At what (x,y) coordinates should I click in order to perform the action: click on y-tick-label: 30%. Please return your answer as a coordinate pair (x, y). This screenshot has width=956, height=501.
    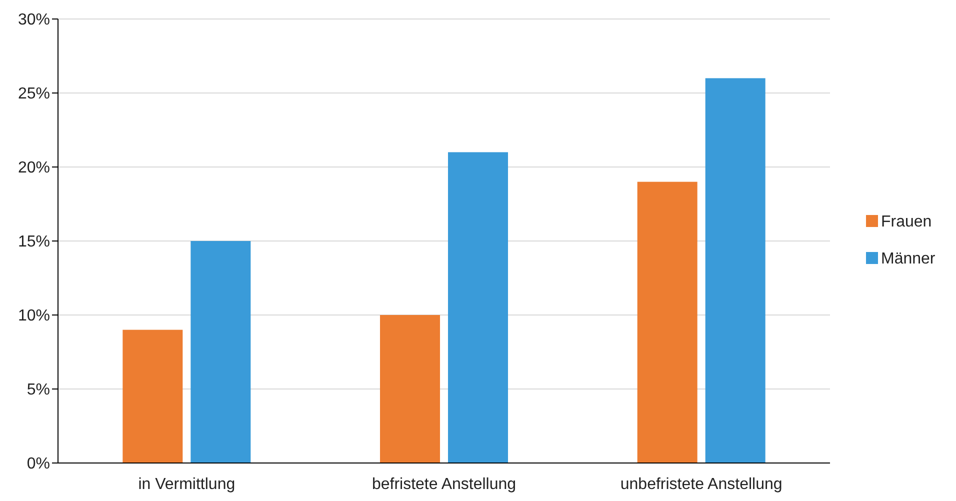
    Looking at the image, I should click on (34, 20).